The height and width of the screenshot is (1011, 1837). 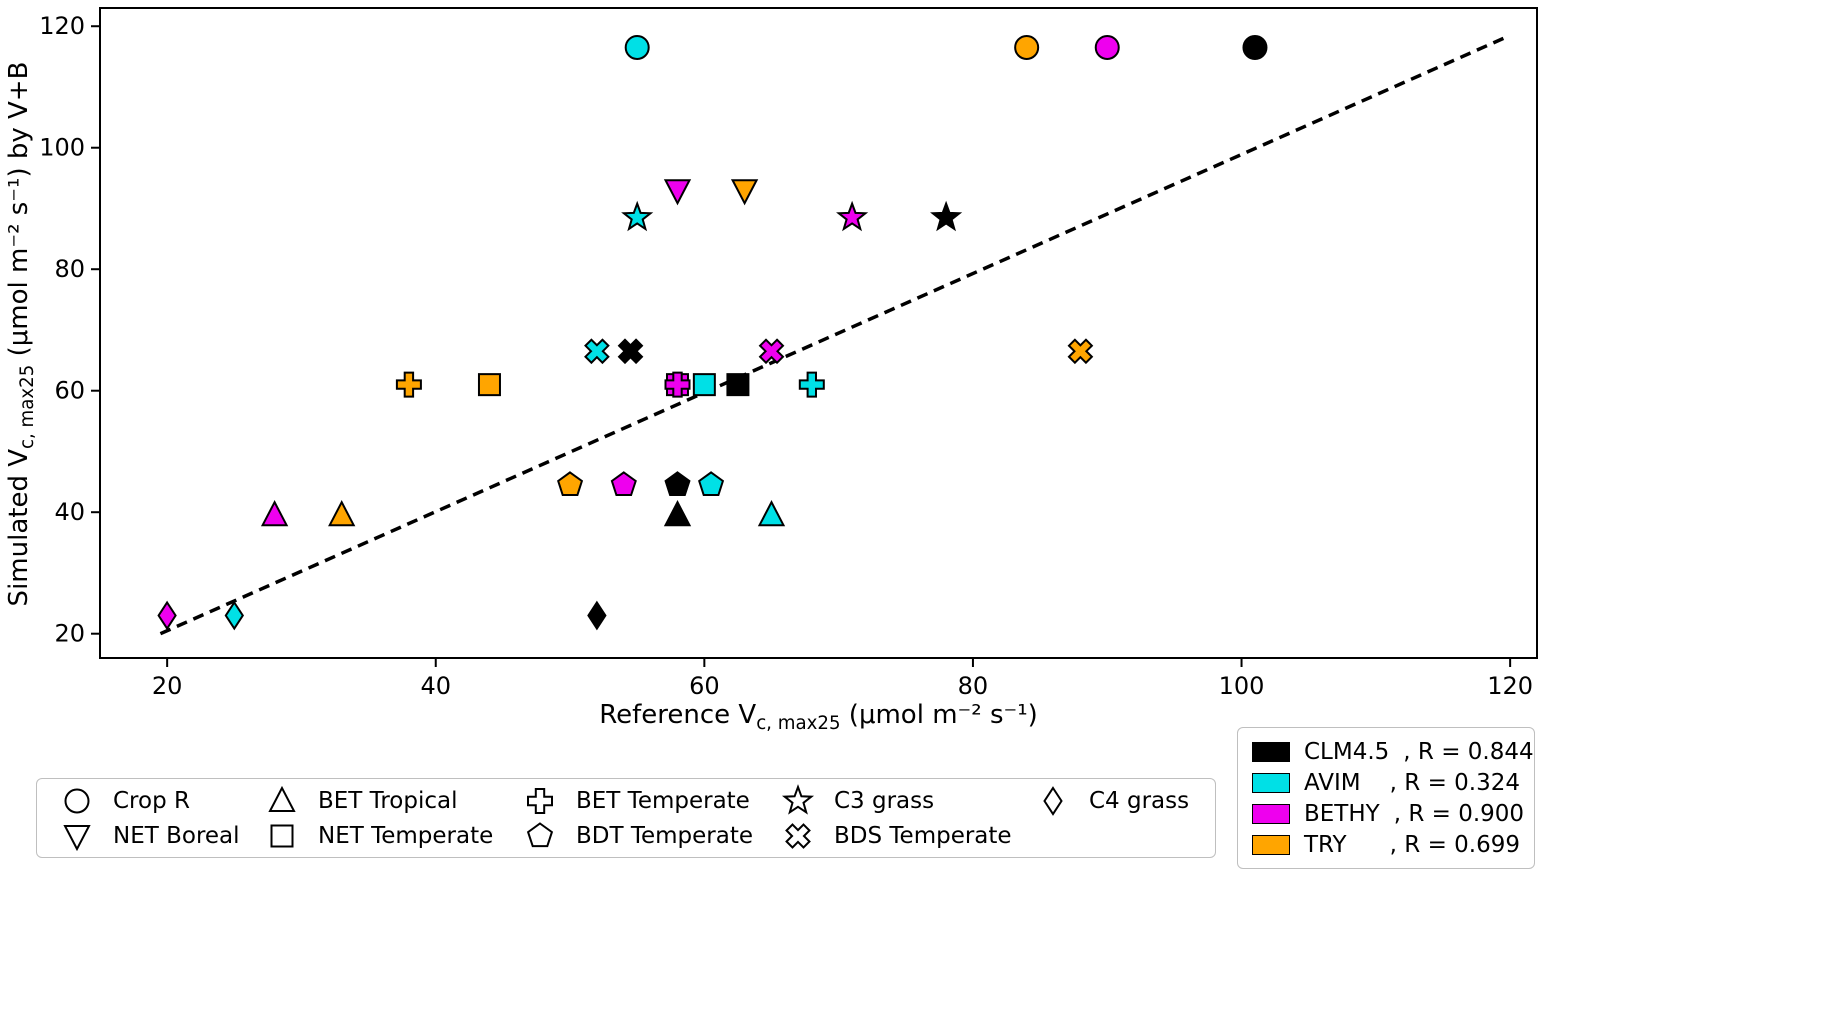 I want to click on pentagon-marker-icon, so click(x=540, y=834).